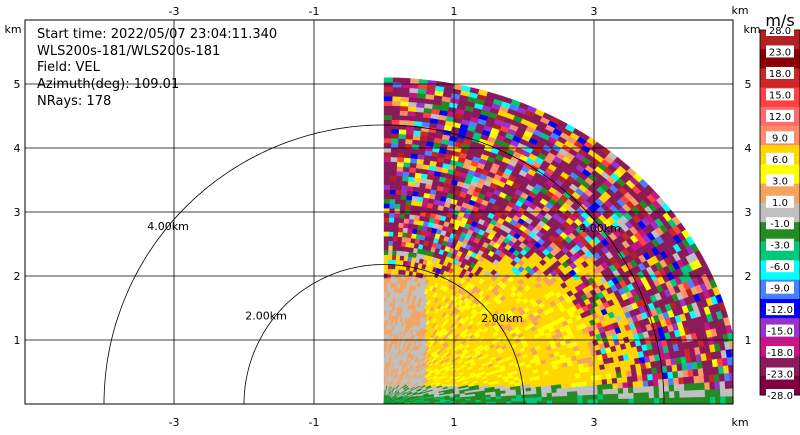 This screenshot has height=435, width=800. I want to click on x-tick-label-bottom: 1, so click(454, 422).